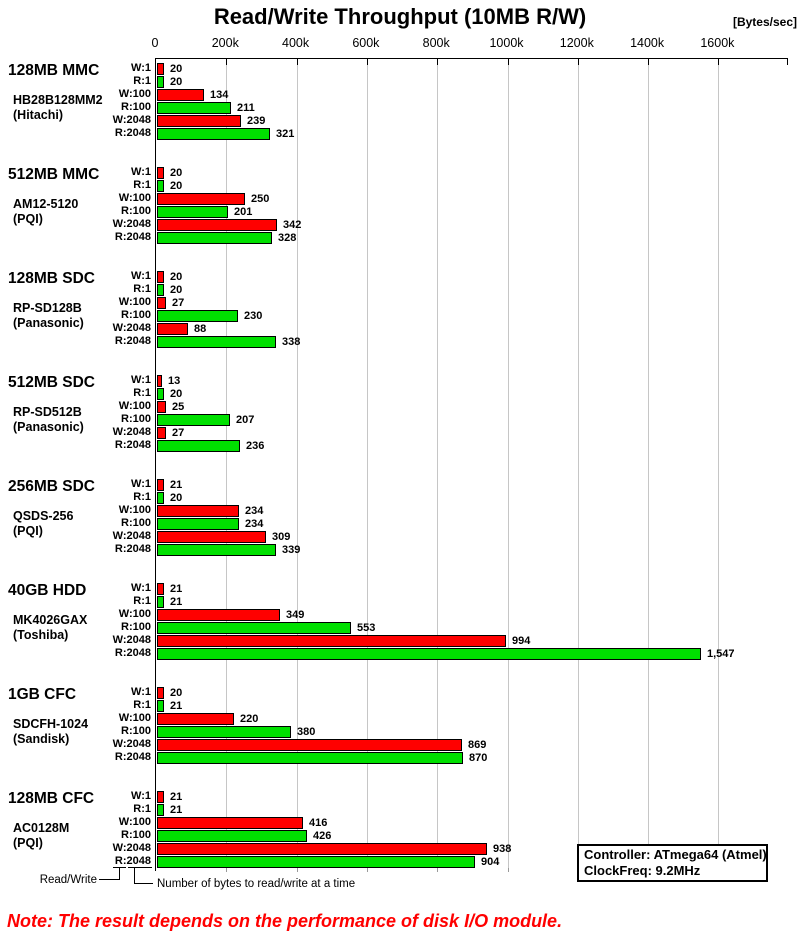  Describe the element at coordinates (51, 724) in the screenshot. I see `group-model: SDCFH-1024` at that location.